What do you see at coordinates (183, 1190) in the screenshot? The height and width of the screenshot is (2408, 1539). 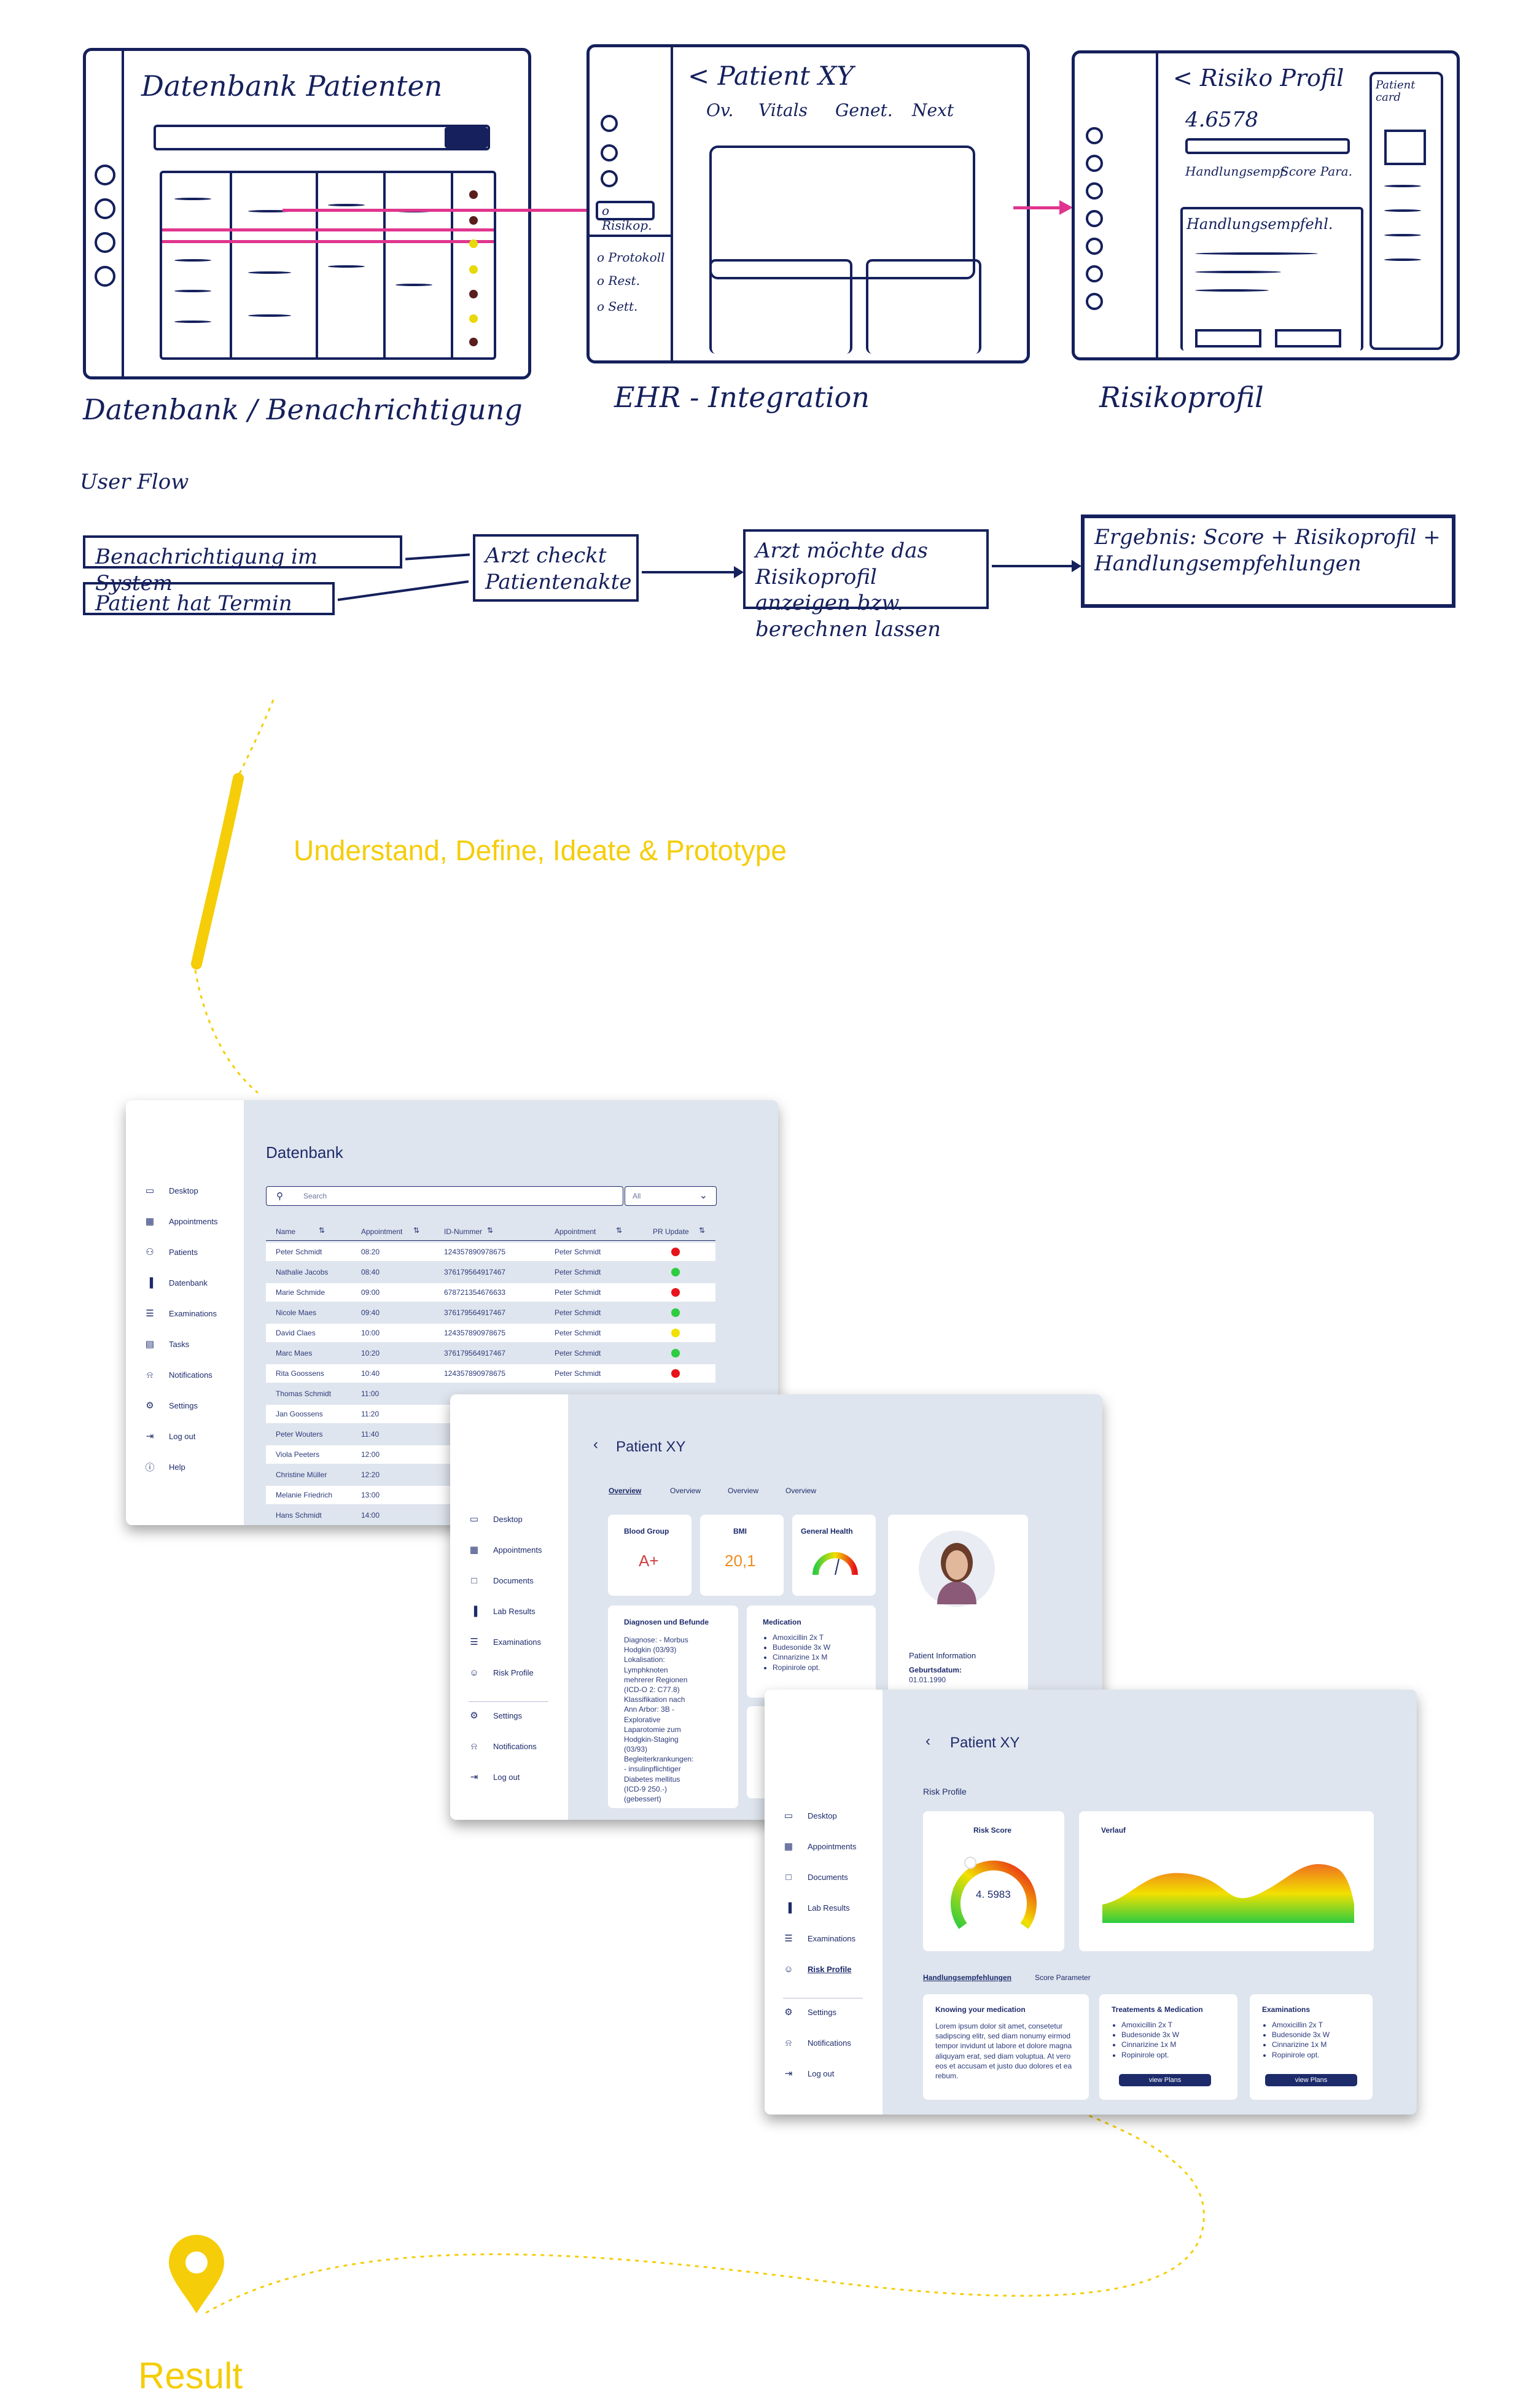 I see `sidebar-item-label: Desktop` at bounding box center [183, 1190].